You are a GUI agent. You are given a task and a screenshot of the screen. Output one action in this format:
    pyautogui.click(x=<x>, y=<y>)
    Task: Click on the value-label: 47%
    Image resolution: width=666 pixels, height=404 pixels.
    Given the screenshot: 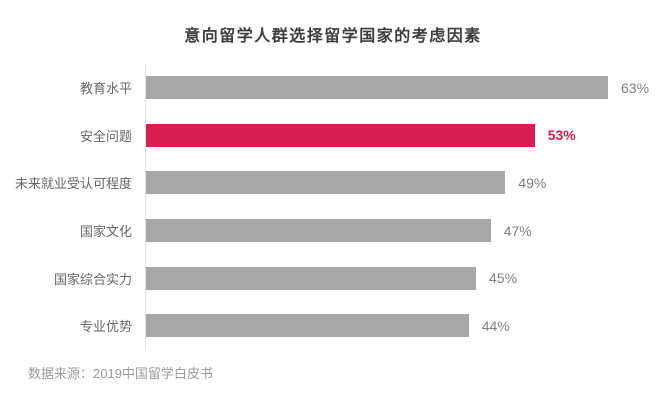 What is the action you would take?
    pyautogui.click(x=517, y=230)
    